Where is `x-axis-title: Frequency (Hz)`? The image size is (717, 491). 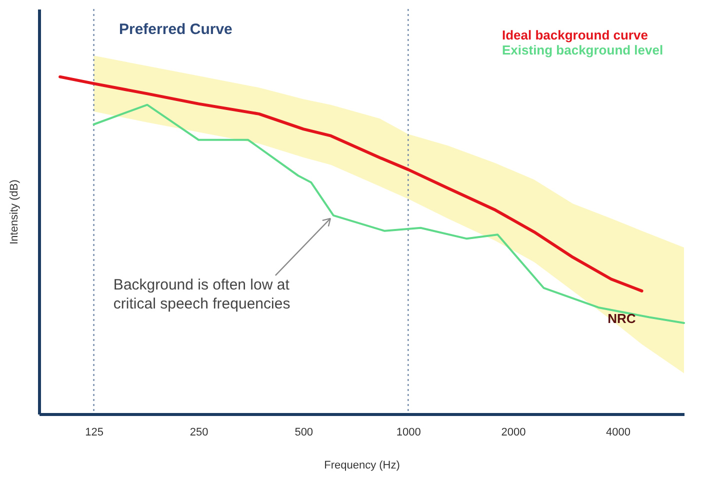
x-axis-title: Frequency (Hz) is located at coordinates (362, 466).